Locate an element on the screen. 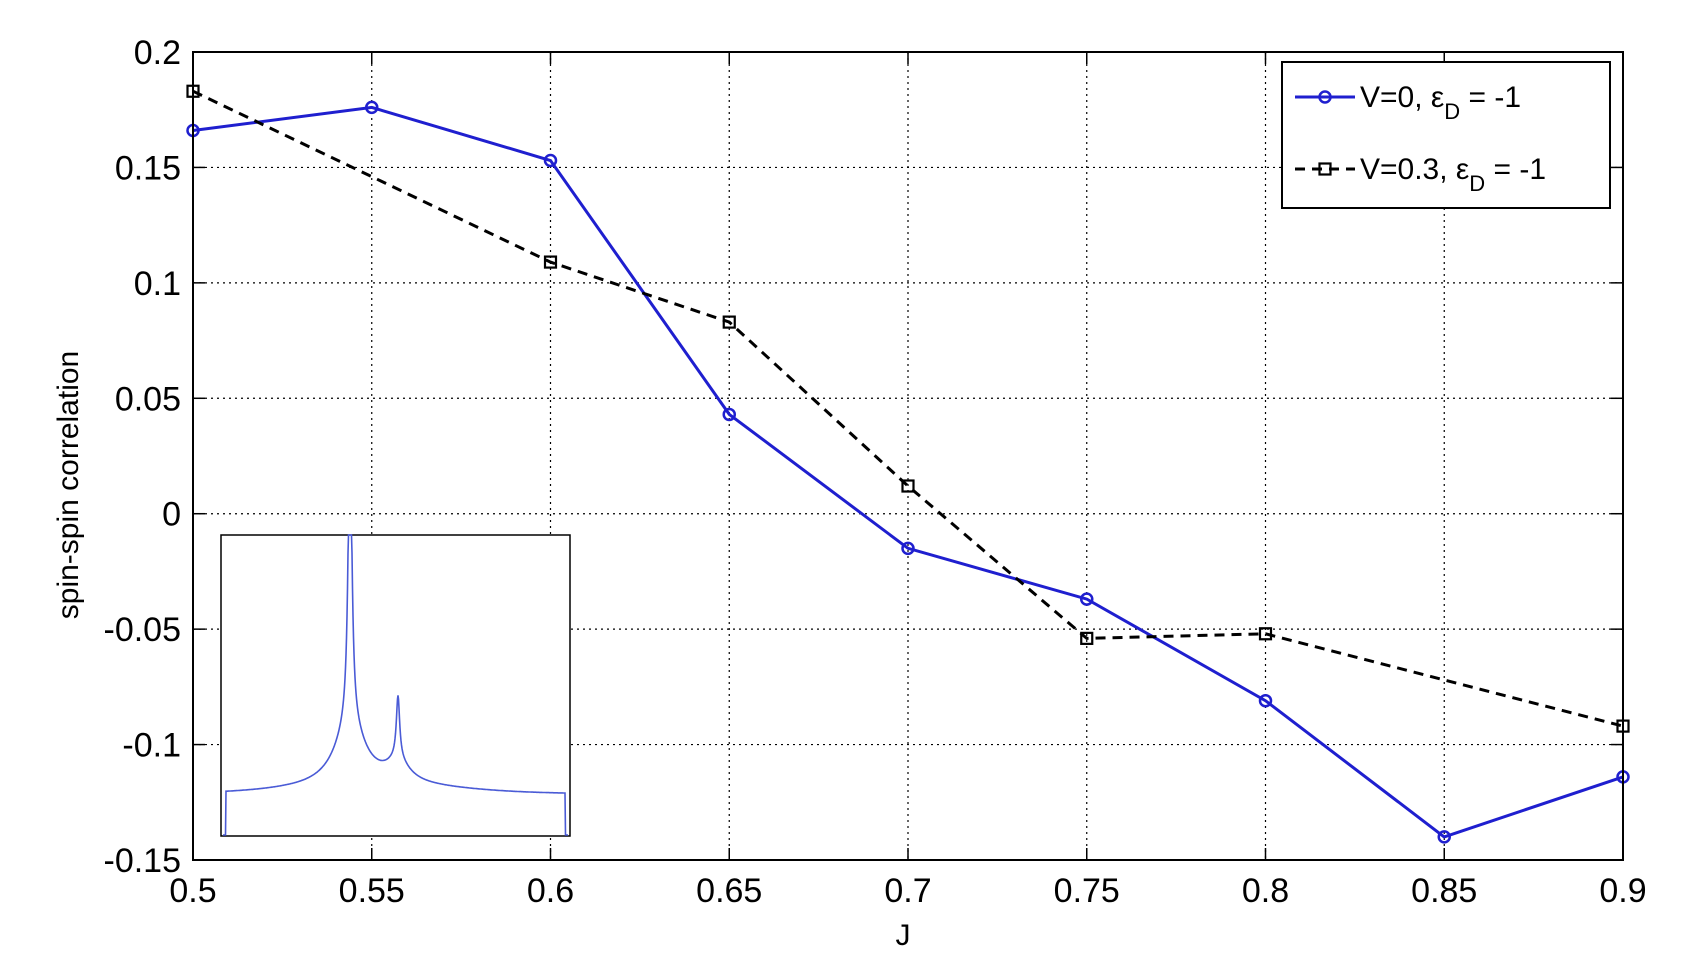  inset-plot is located at coordinates (395, 685).